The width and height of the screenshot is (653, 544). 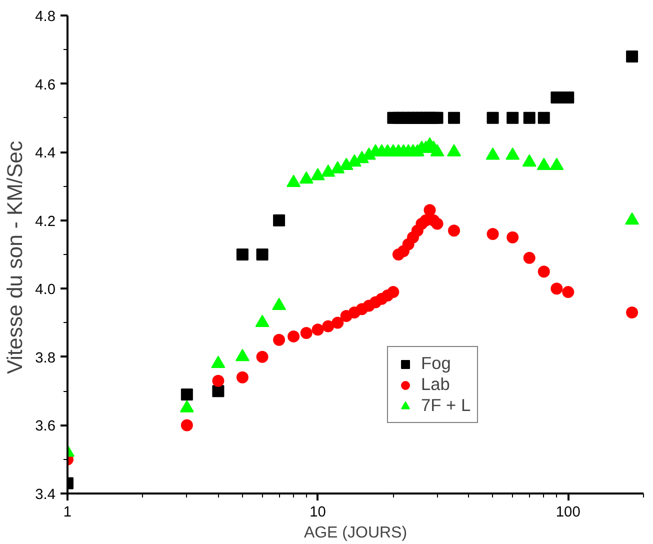 What do you see at coordinates (568, 512) in the screenshot?
I see `x-tick-label: 100` at bounding box center [568, 512].